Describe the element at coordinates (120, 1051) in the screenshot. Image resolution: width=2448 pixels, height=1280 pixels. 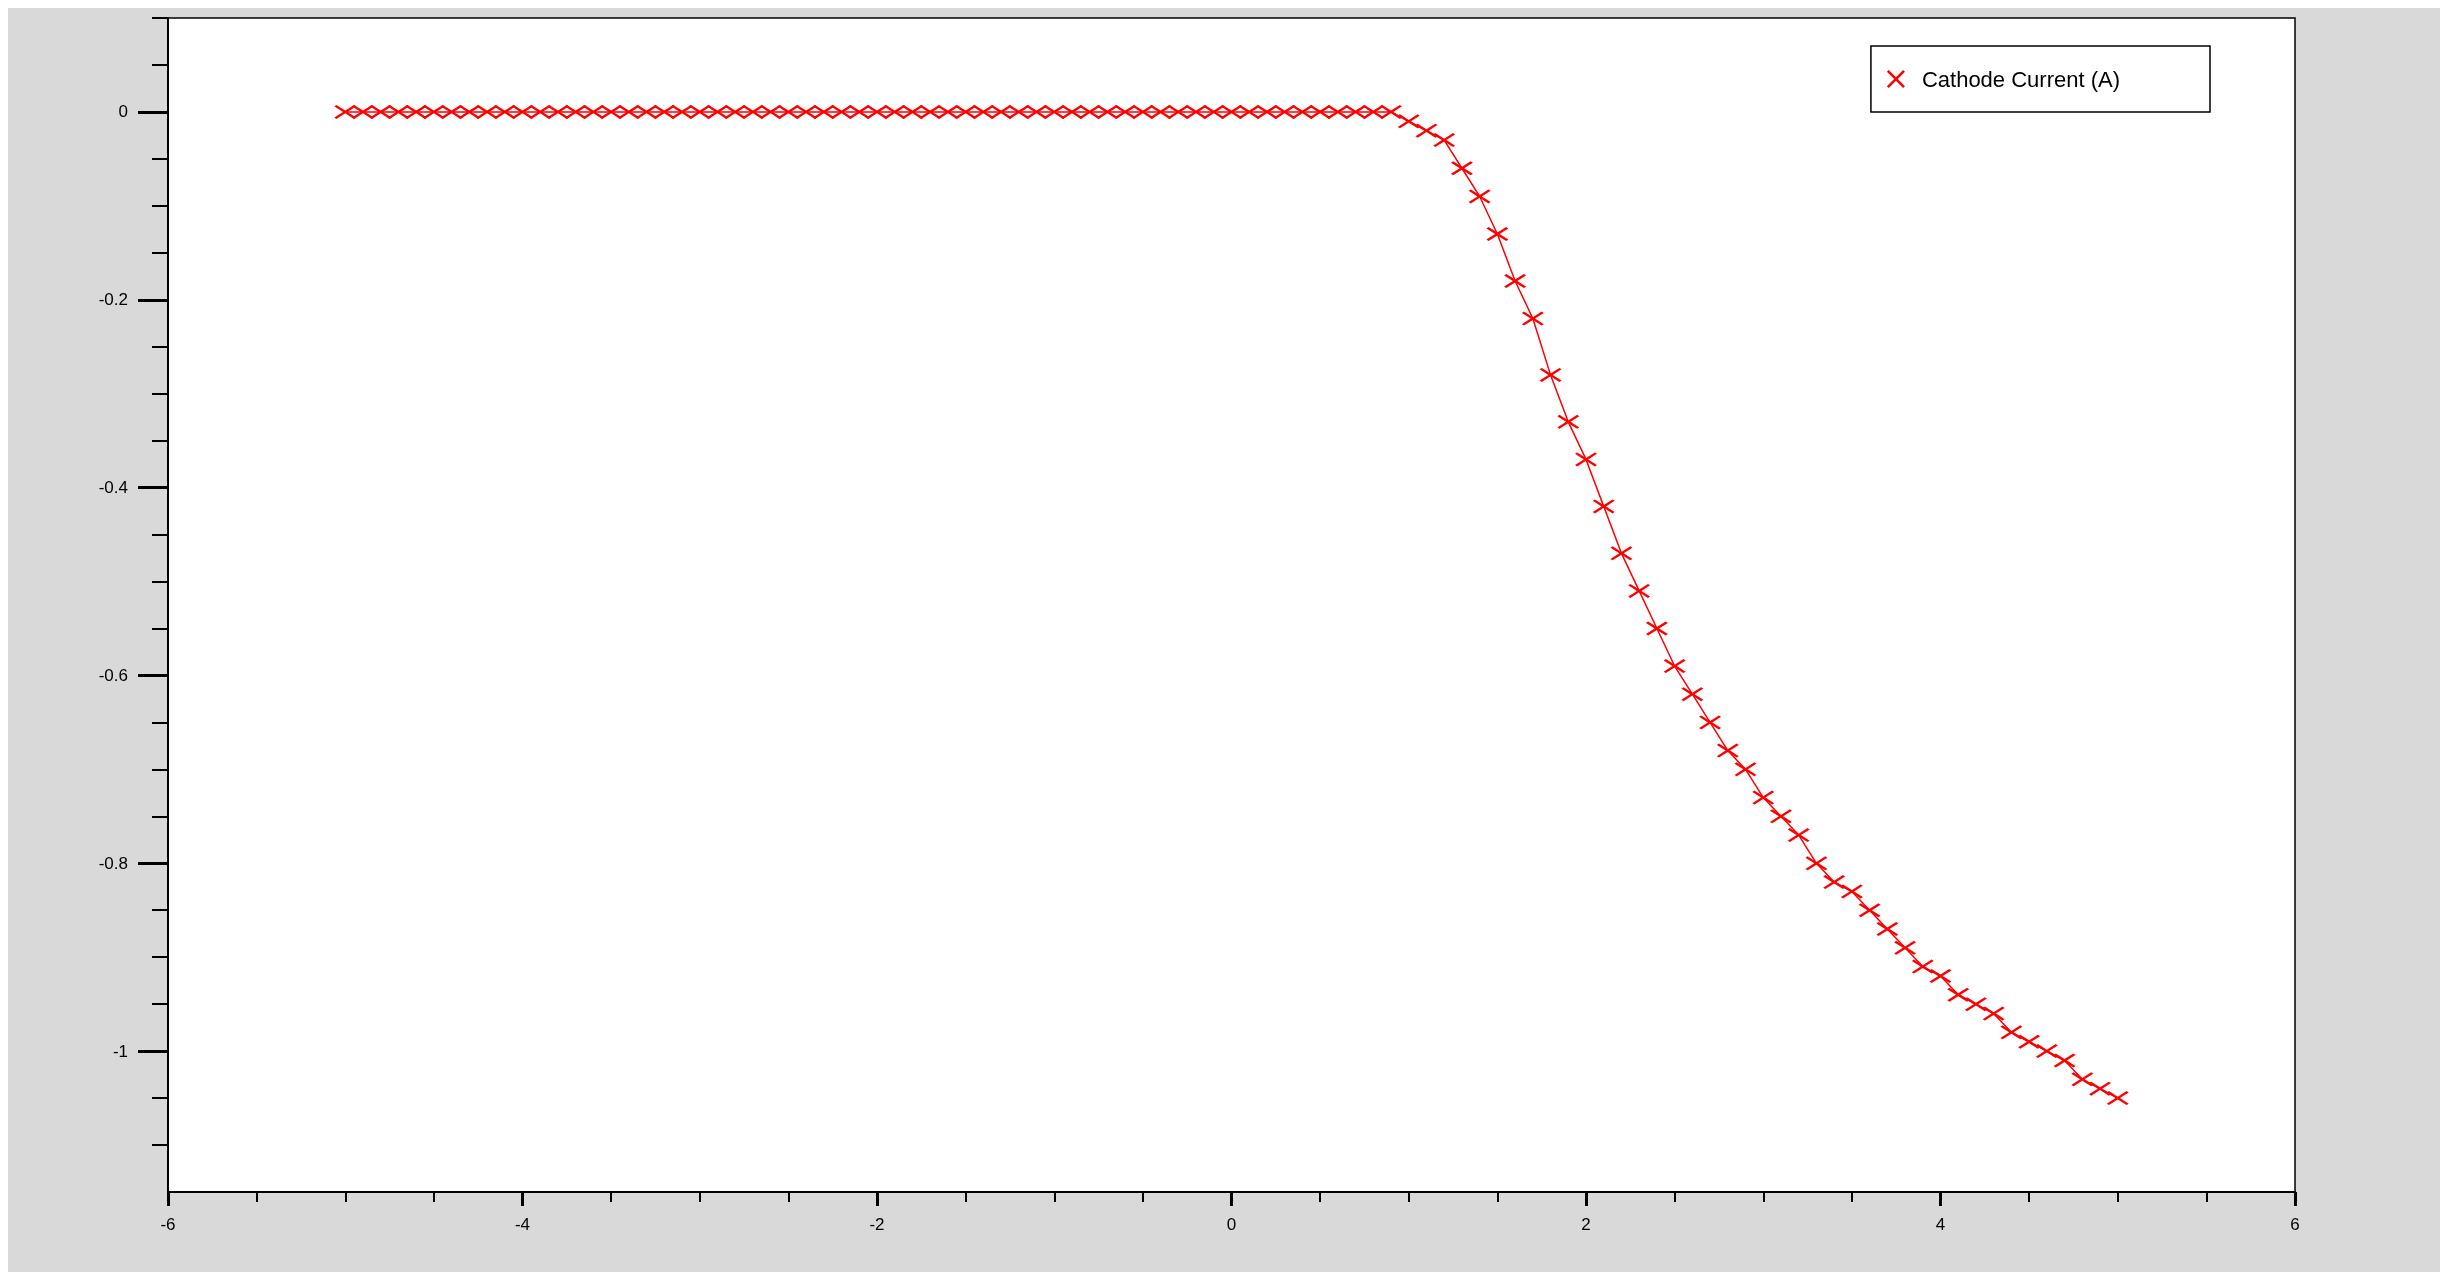
I see `y-tick-label: -1` at that location.